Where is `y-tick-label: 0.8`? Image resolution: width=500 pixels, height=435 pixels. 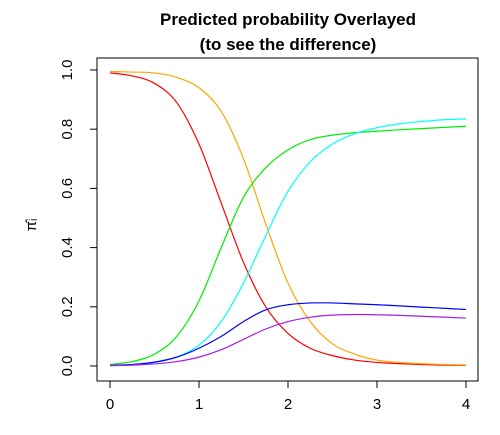
y-tick-label: 0.8 is located at coordinates (67, 129).